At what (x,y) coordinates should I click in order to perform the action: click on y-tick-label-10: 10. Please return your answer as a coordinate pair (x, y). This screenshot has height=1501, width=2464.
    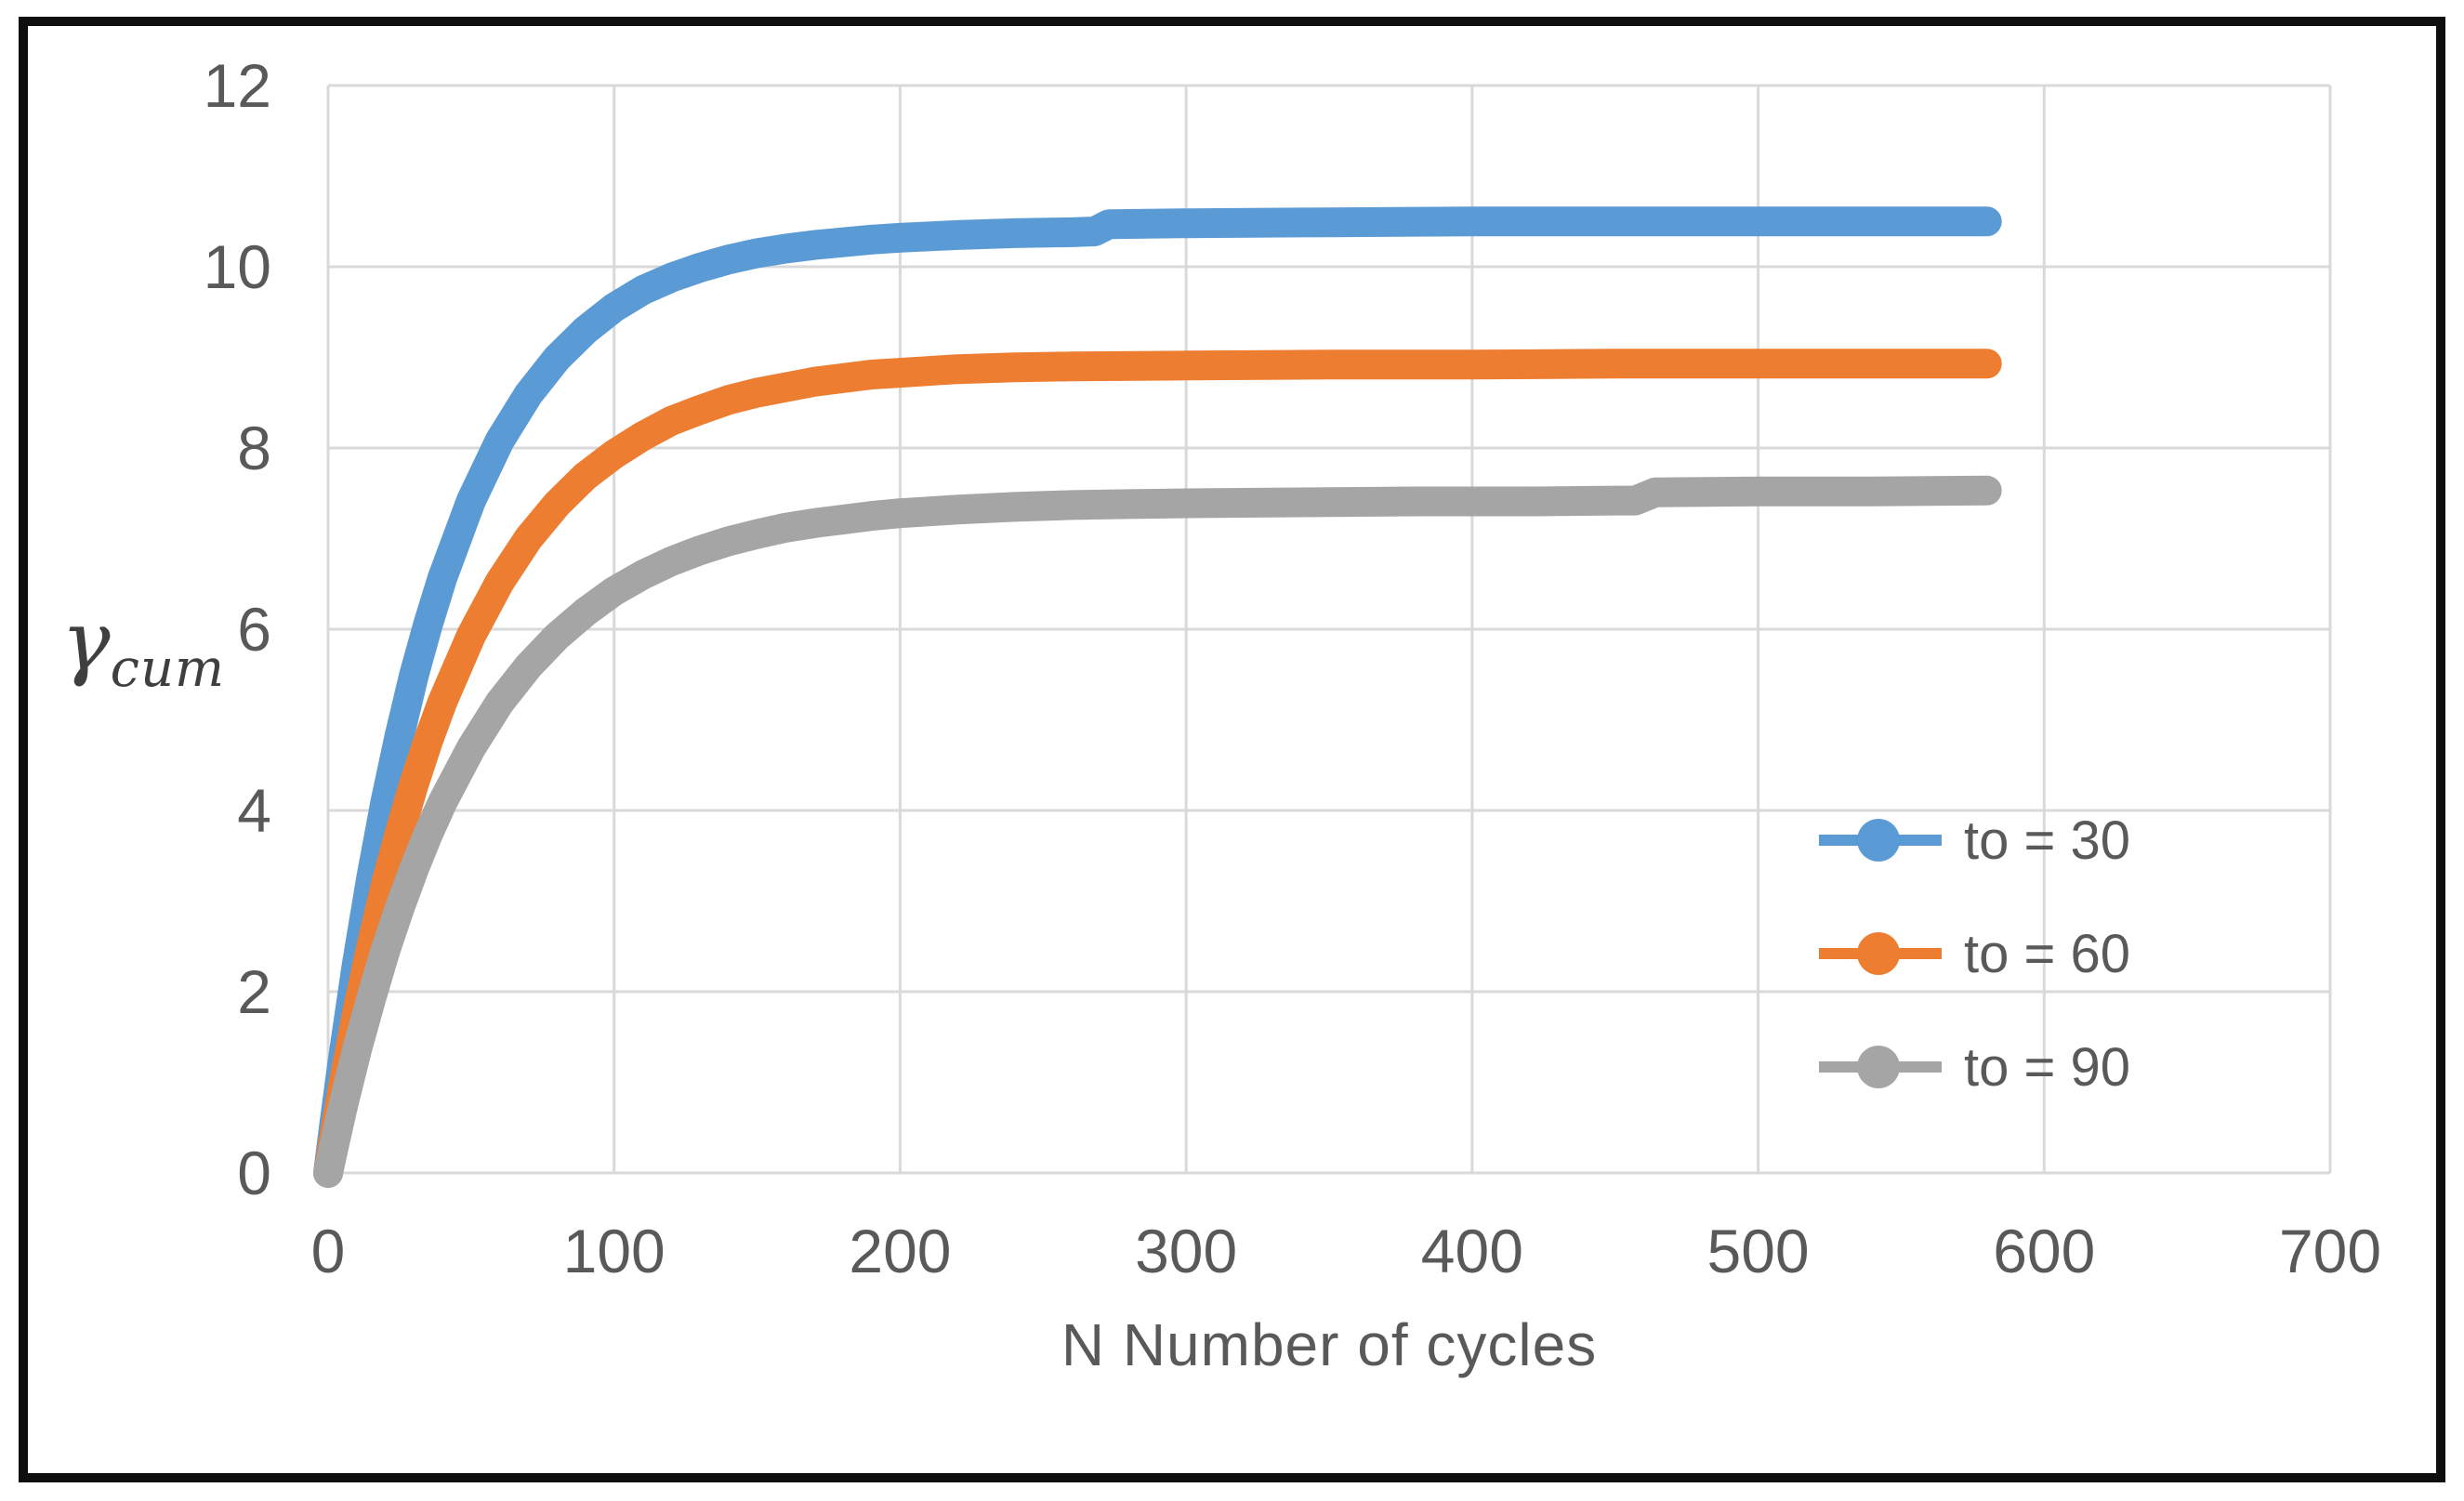
    Looking at the image, I should click on (237, 266).